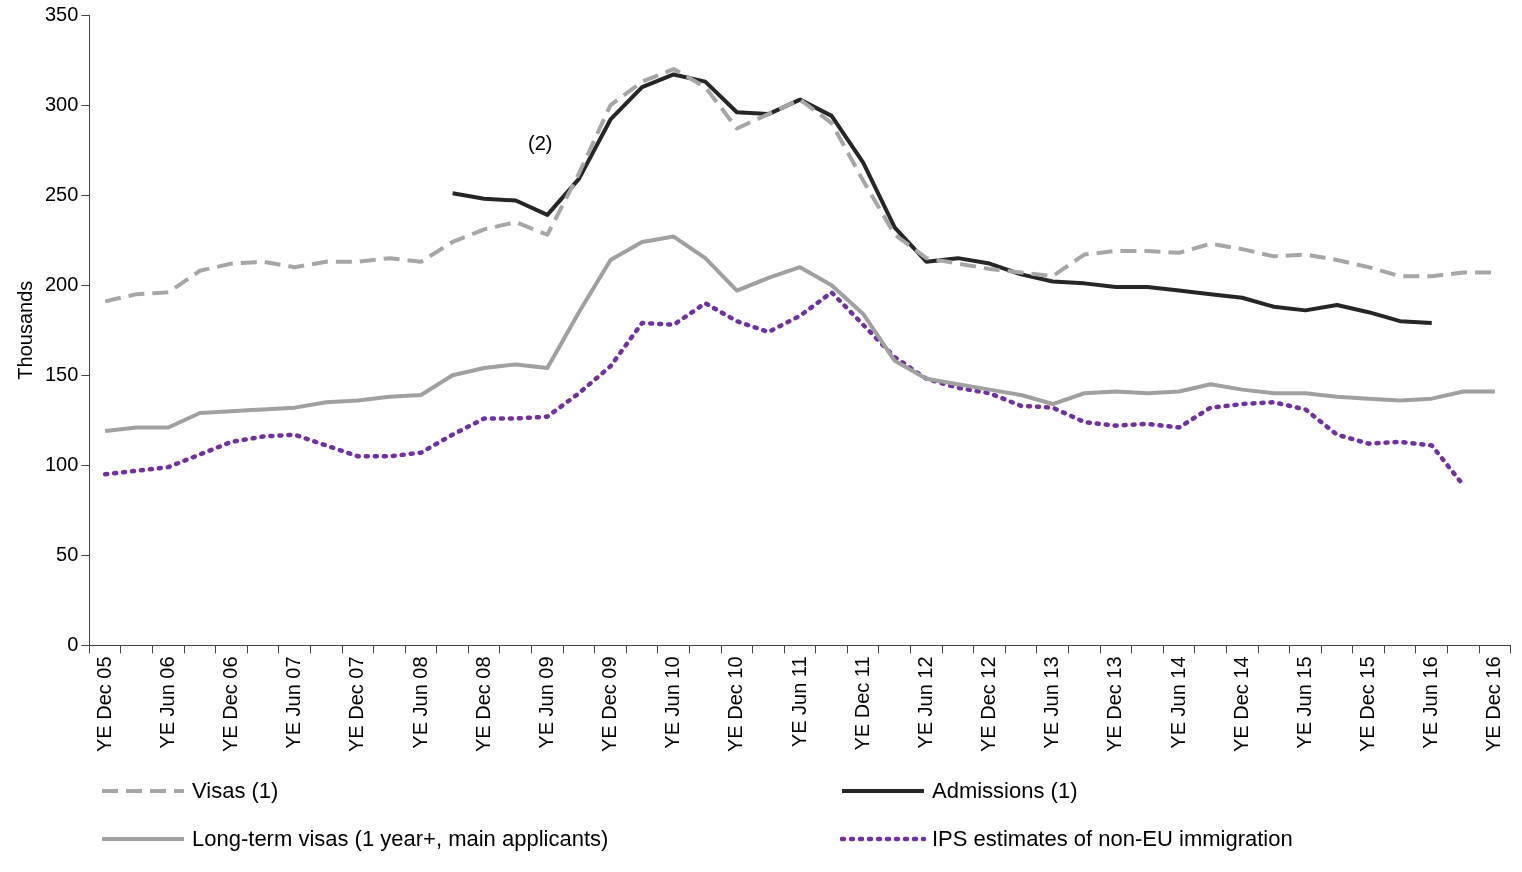 The height and width of the screenshot is (872, 1522). What do you see at coordinates (61, 463) in the screenshot?
I see `y-tick-label: 100` at bounding box center [61, 463].